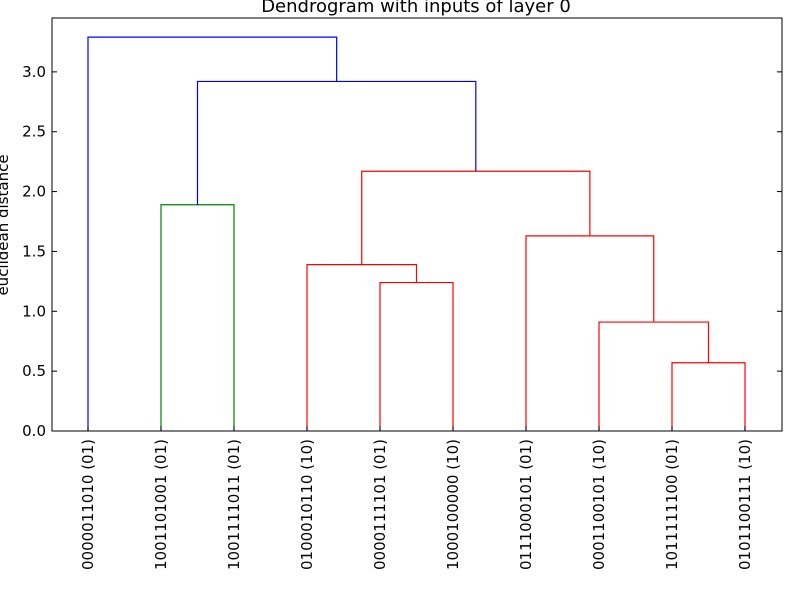 This screenshot has width=800, height=600. What do you see at coordinates (34, 72) in the screenshot?
I see `y-tick-label: 3.0` at bounding box center [34, 72].